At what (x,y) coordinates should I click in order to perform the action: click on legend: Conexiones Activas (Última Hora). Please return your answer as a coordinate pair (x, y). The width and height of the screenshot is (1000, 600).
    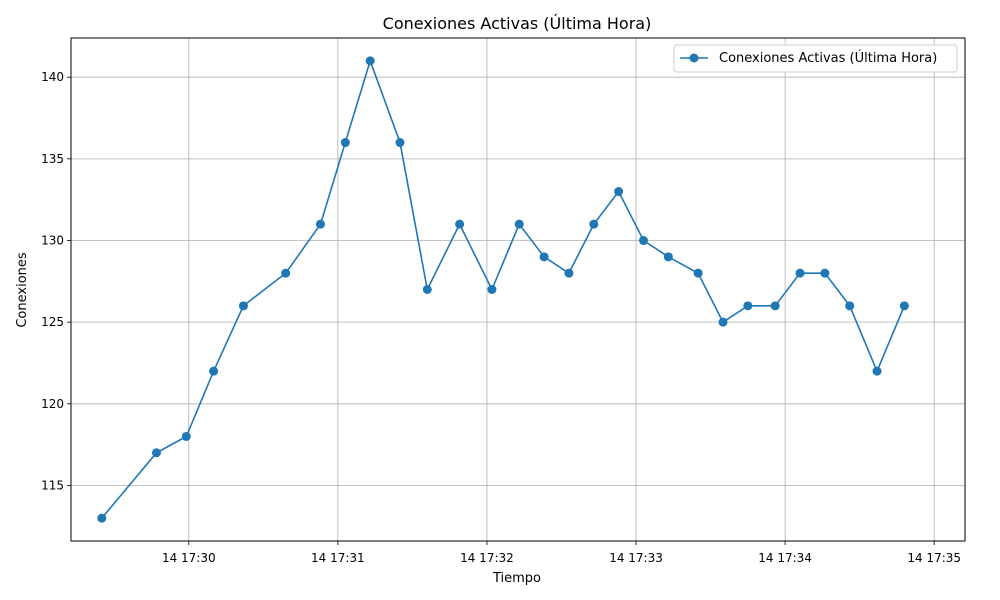
    Looking at the image, I should click on (815, 58).